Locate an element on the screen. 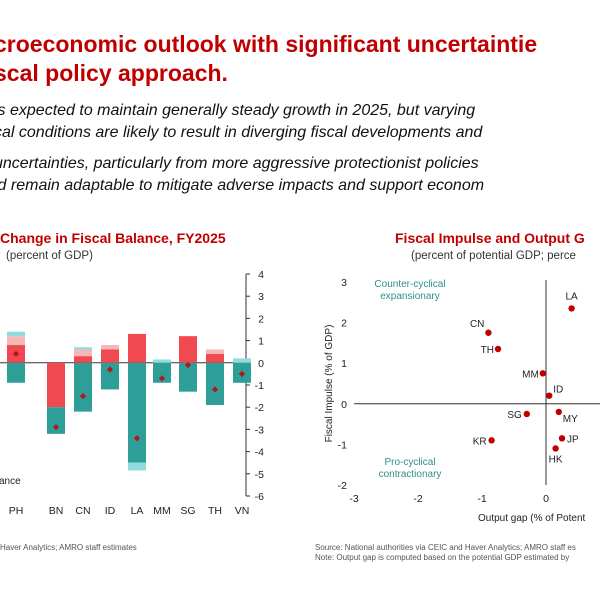 The height and width of the screenshot is (600, 600). point-label: TH is located at coordinates (487, 350).